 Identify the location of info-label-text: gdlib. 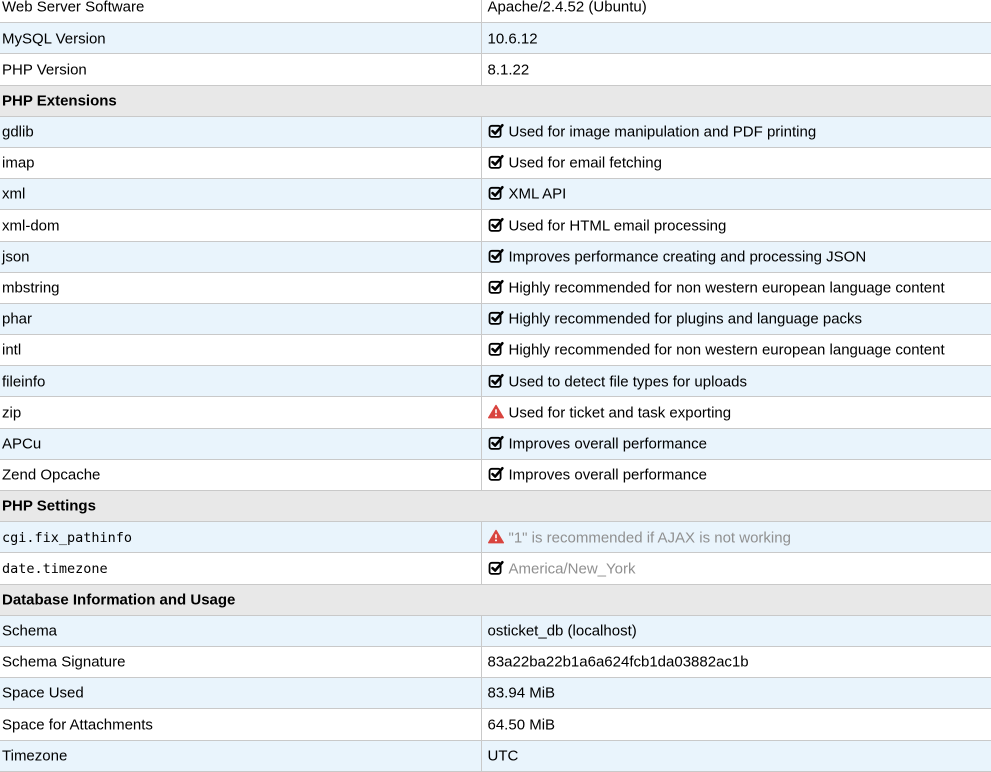
(18, 132).